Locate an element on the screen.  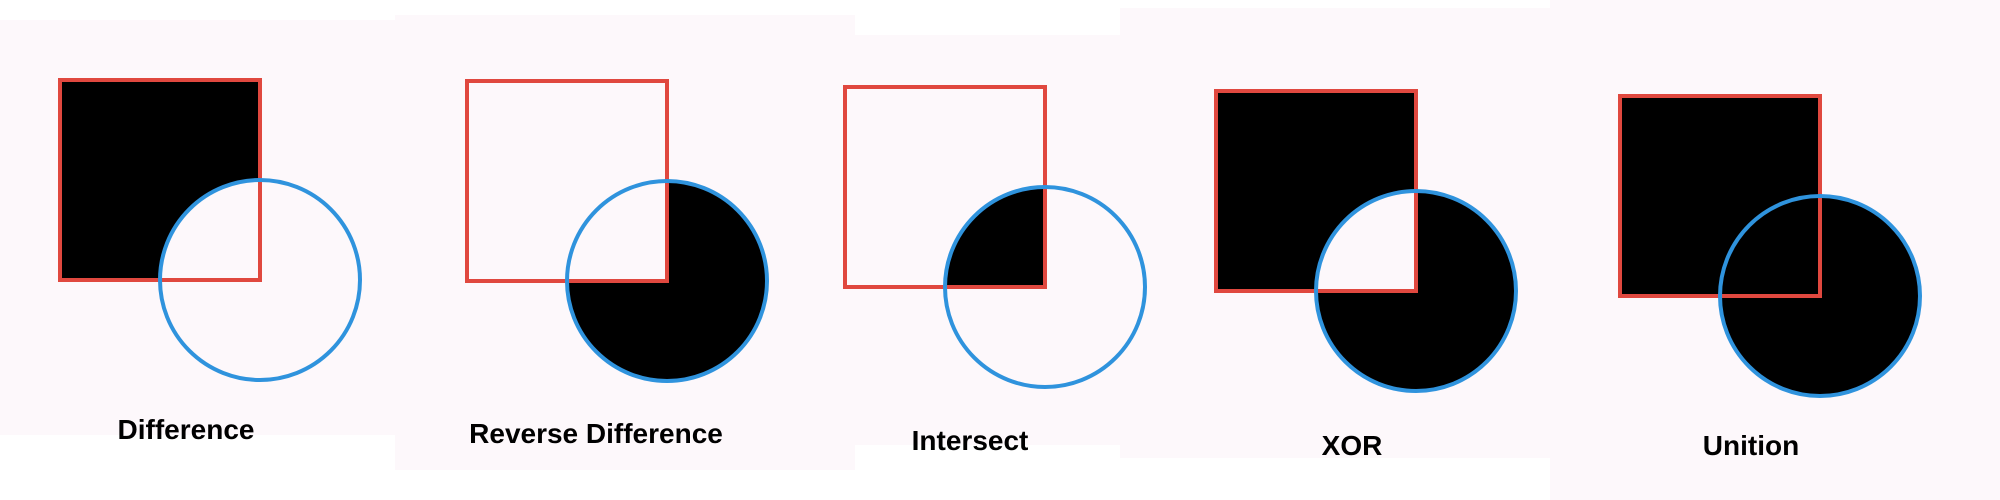
panel-union is located at coordinates (1770, 246).